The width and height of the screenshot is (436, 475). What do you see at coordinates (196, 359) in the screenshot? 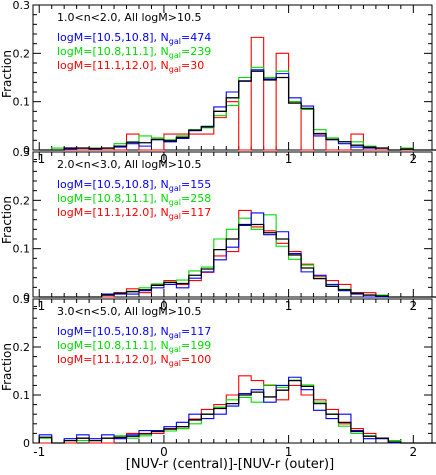
I see `legend-n-value: =100` at bounding box center [196, 359].